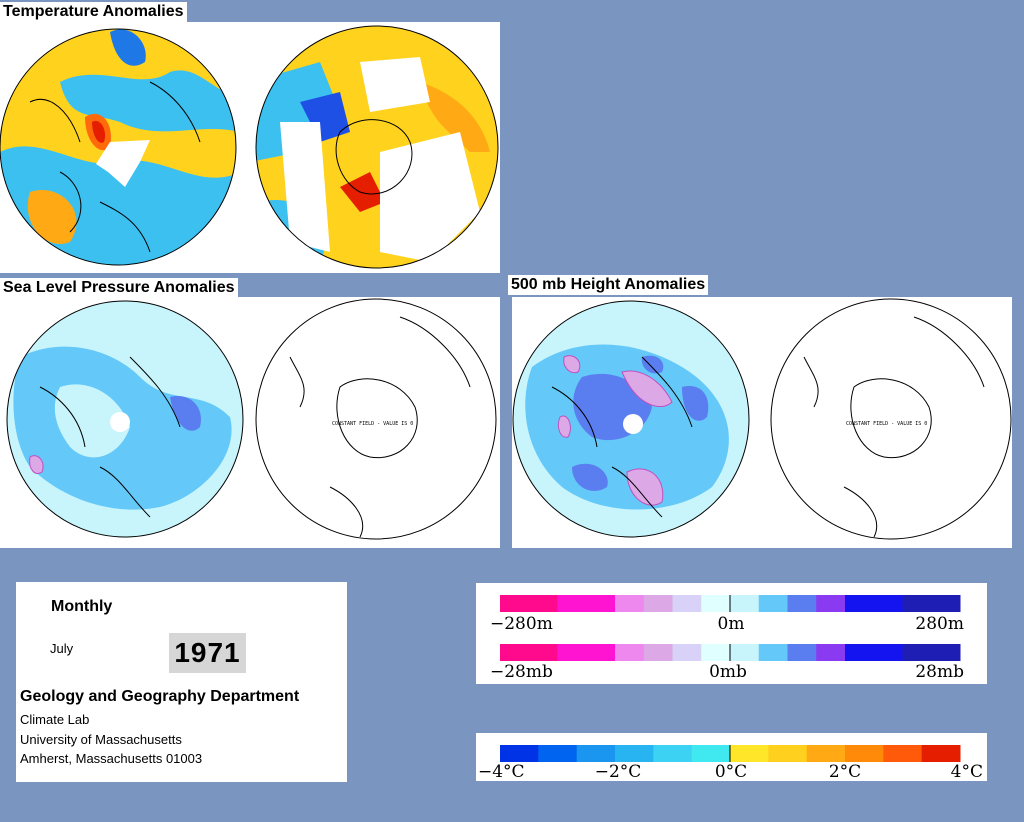 This screenshot has width=1024, height=822. I want to click on pressure-label-max: 28mb, so click(939, 672).